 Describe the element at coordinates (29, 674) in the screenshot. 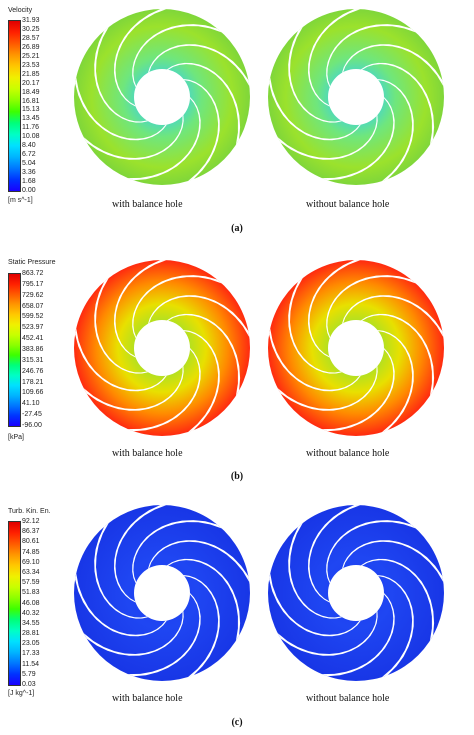

I see `colorbar-tick-label: 5.79` at that location.